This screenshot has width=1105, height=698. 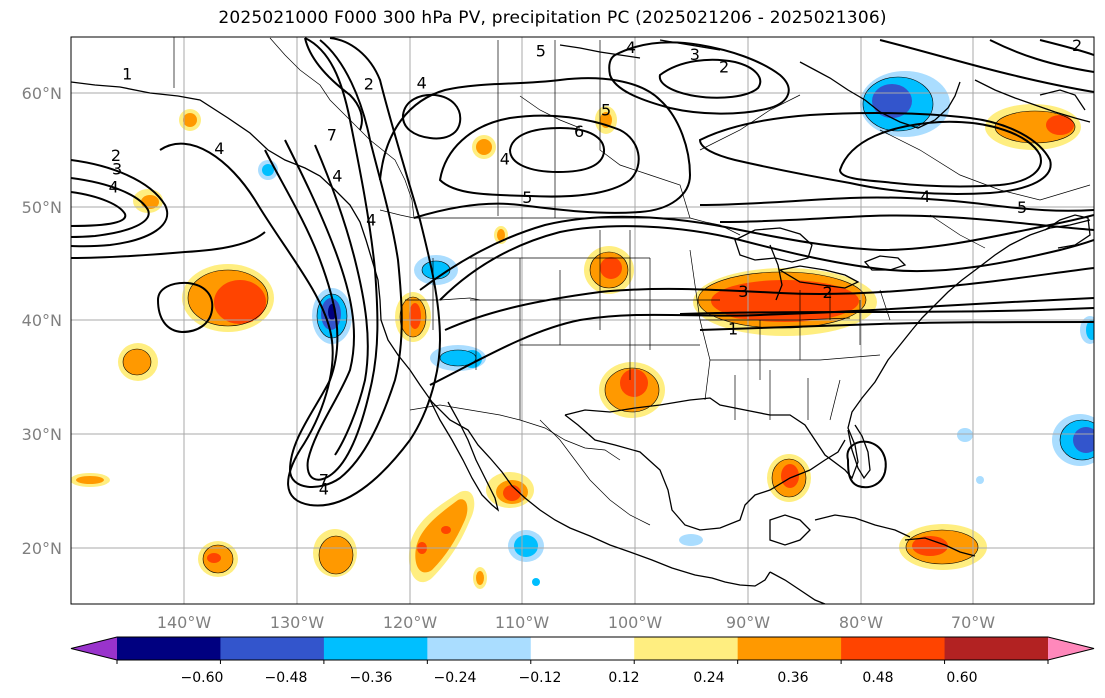 What do you see at coordinates (441, 536) in the screenshot?
I see `anomaly-baja-mexico-positive` at bounding box center [441, 536].